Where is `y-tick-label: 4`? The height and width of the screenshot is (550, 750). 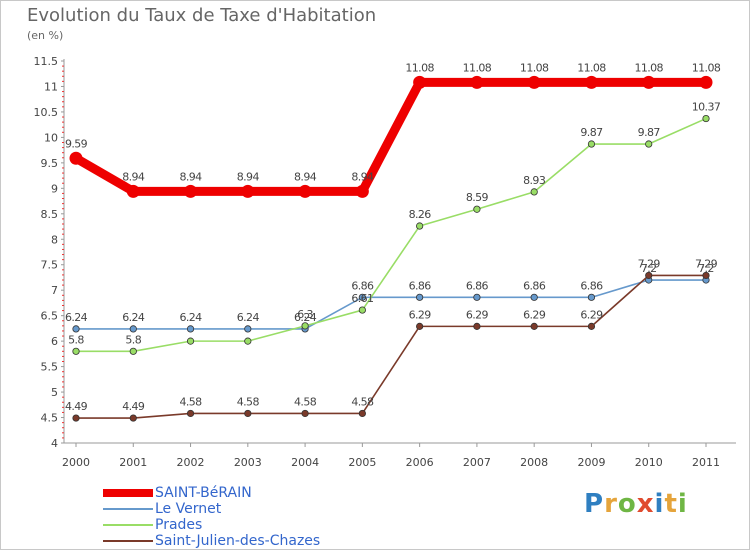 y-tick-label: 4 is located at coordinates (54, 443).